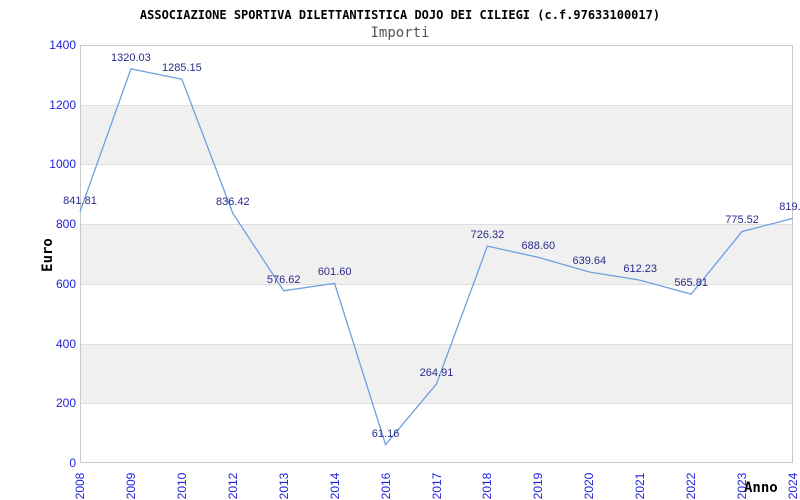  What do you see at coordinates (400, 33) in the screenshot?
I see `chart-subtitle: Importi` at bounding box center [400, 33].